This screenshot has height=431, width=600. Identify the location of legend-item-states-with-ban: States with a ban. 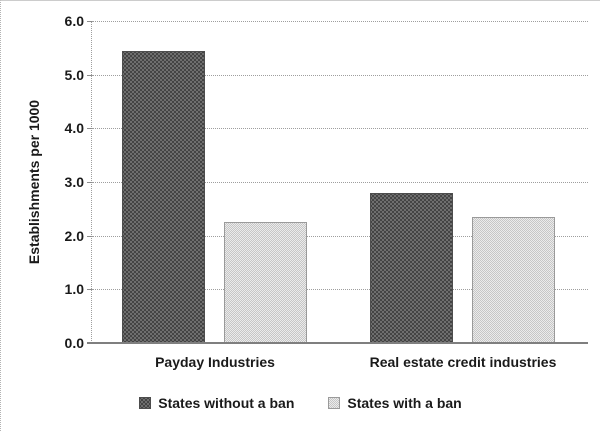
(395, 403).